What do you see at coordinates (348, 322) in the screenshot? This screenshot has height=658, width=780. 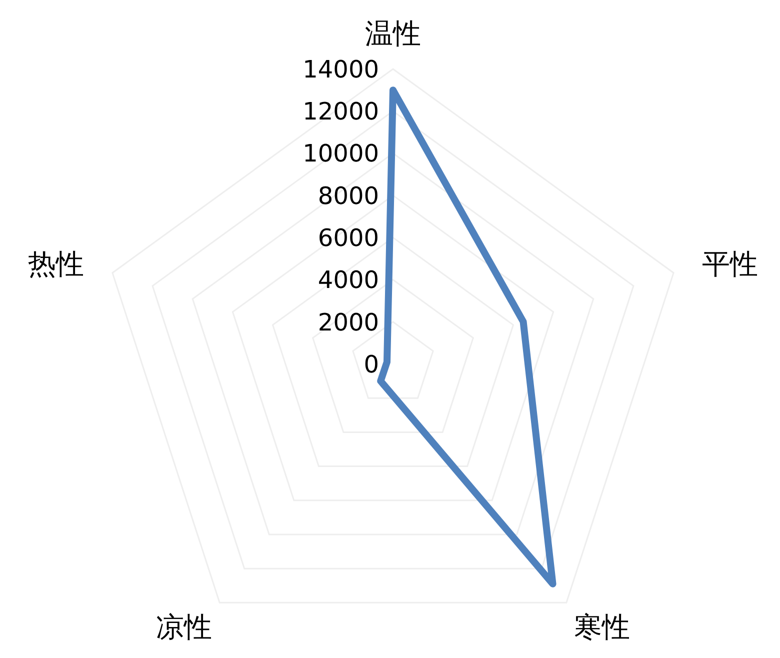 I see `y-tick-label: 2000` at bounding box center [348, 322].